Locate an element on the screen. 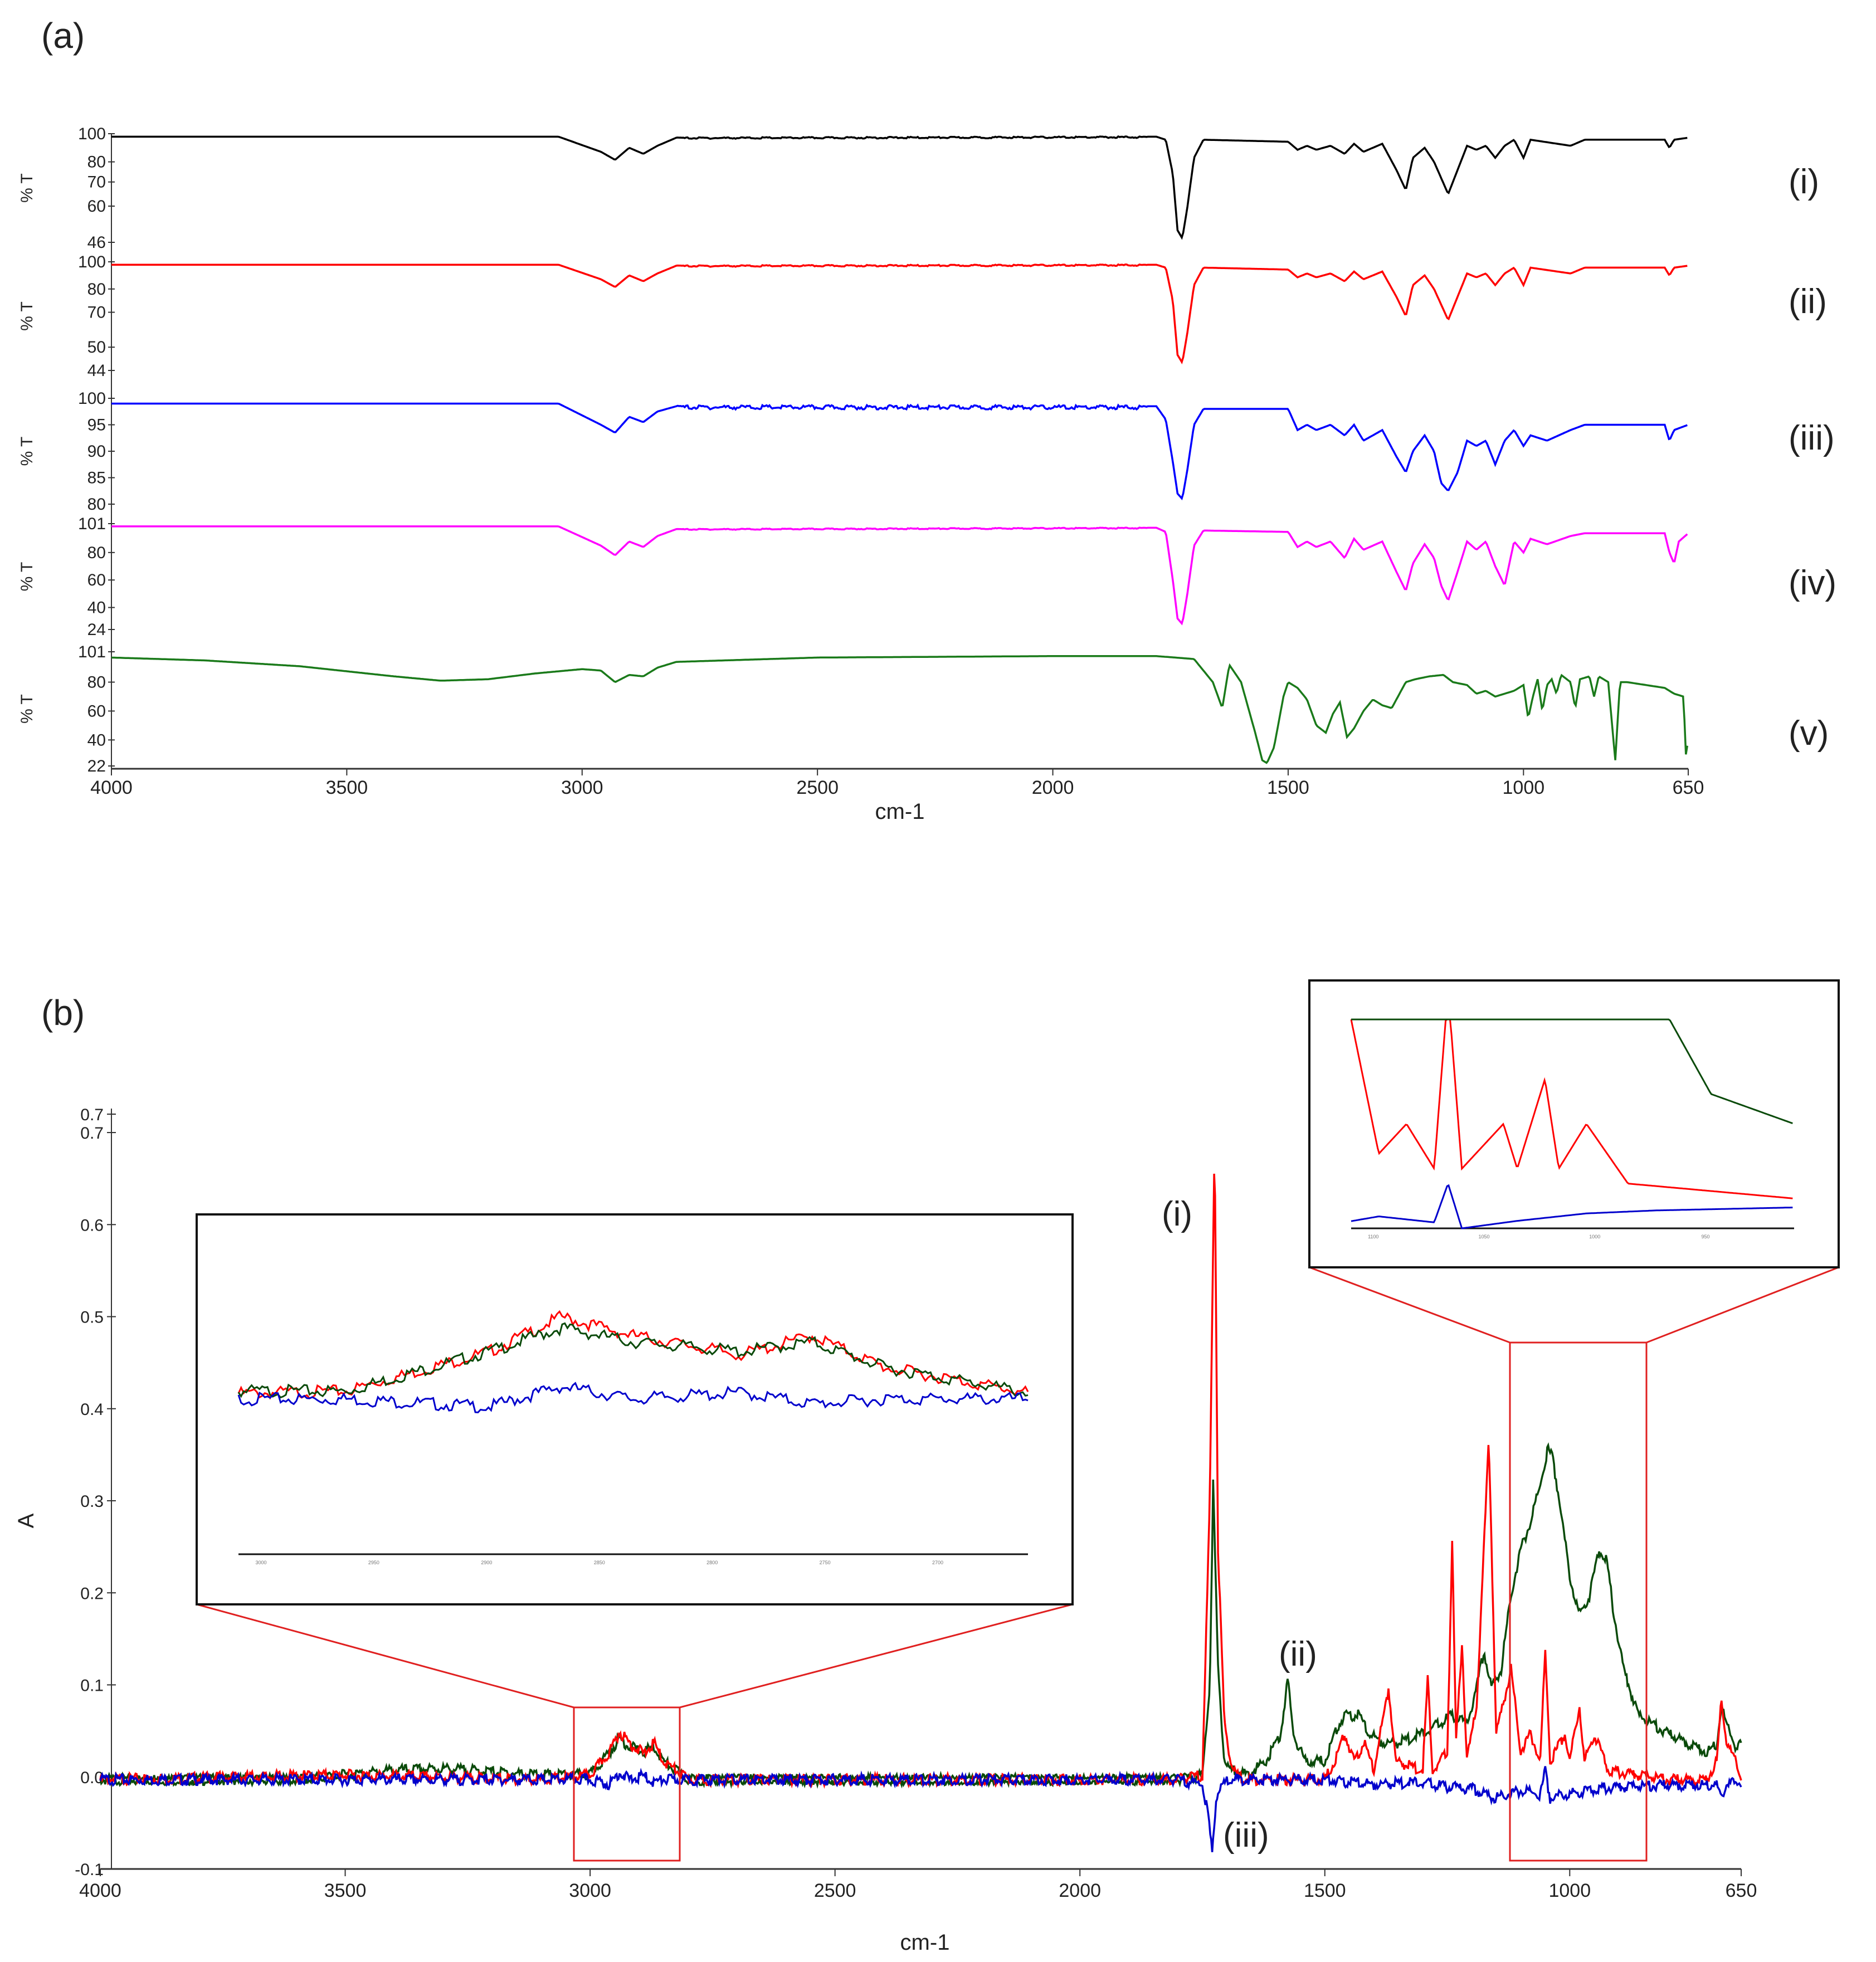 This screenshot has height=1962, width=1876. panel-a-trace-label: (v) is located at coordinates (1809, 733).